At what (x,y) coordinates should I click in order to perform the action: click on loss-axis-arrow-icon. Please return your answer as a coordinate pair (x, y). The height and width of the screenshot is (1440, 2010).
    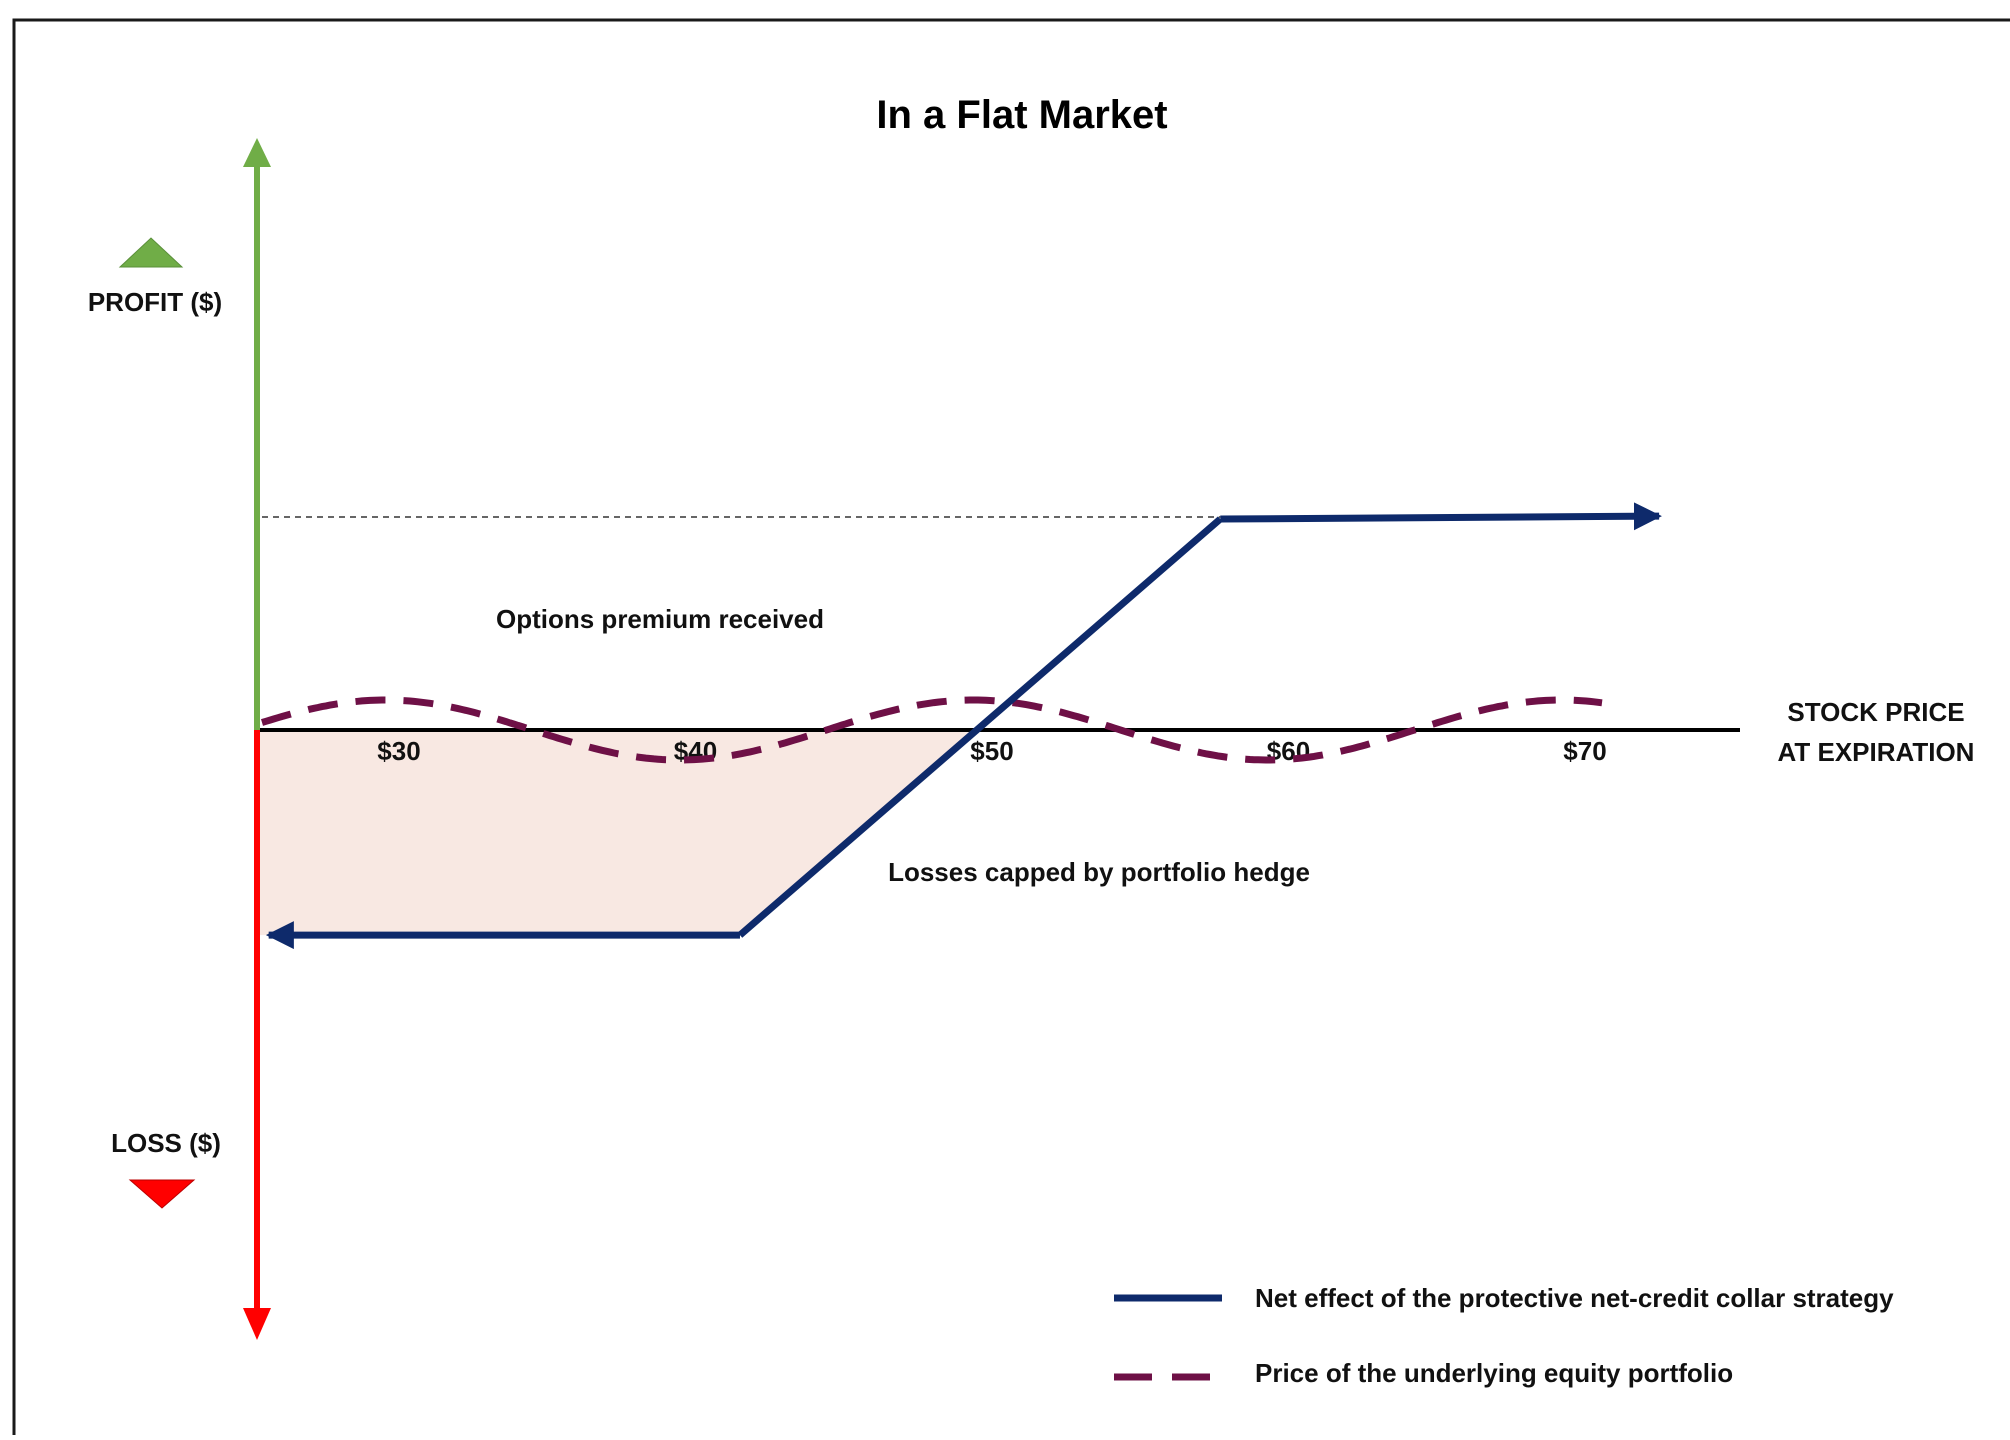
    Looking at the image, I should click on (257, 1324).